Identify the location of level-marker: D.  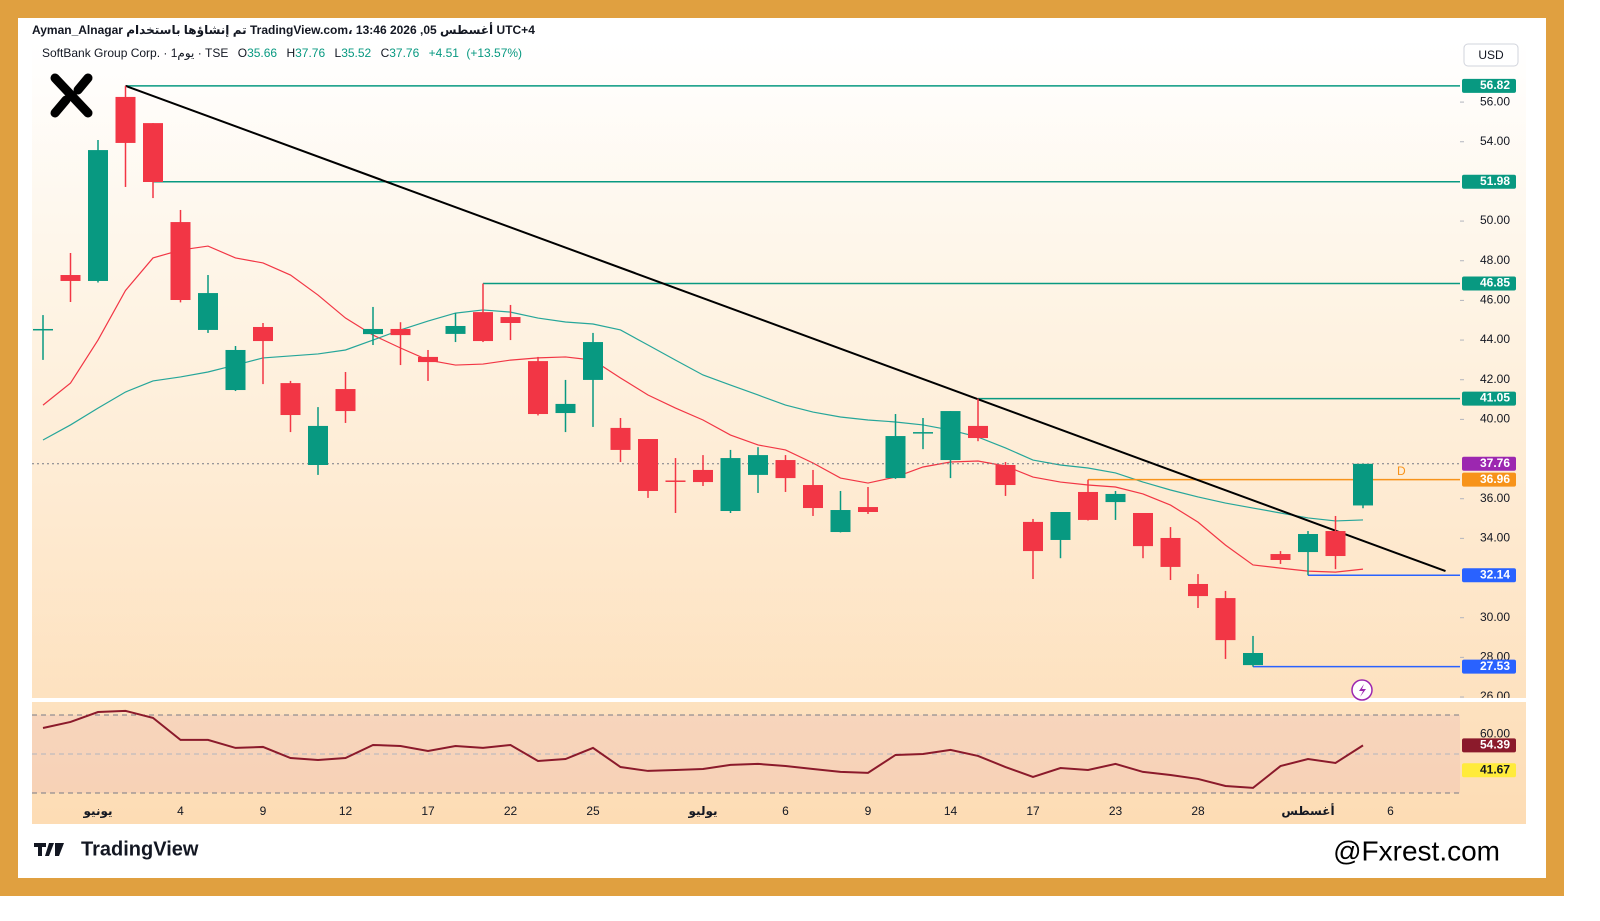
(1401, 471).